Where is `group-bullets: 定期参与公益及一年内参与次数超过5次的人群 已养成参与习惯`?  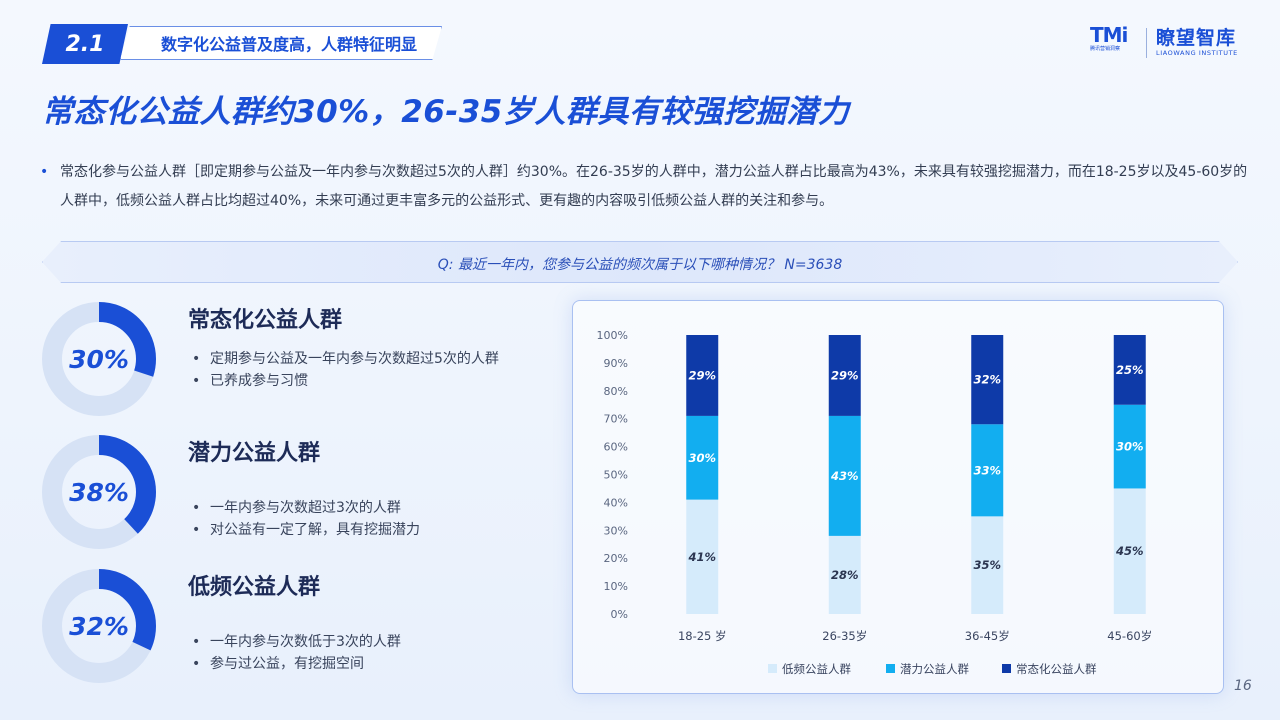 group-bullets: 定期参与公益及一年内参与次数超过5次的人群 已养成参与习惯 is located at coordinates (344, 370).